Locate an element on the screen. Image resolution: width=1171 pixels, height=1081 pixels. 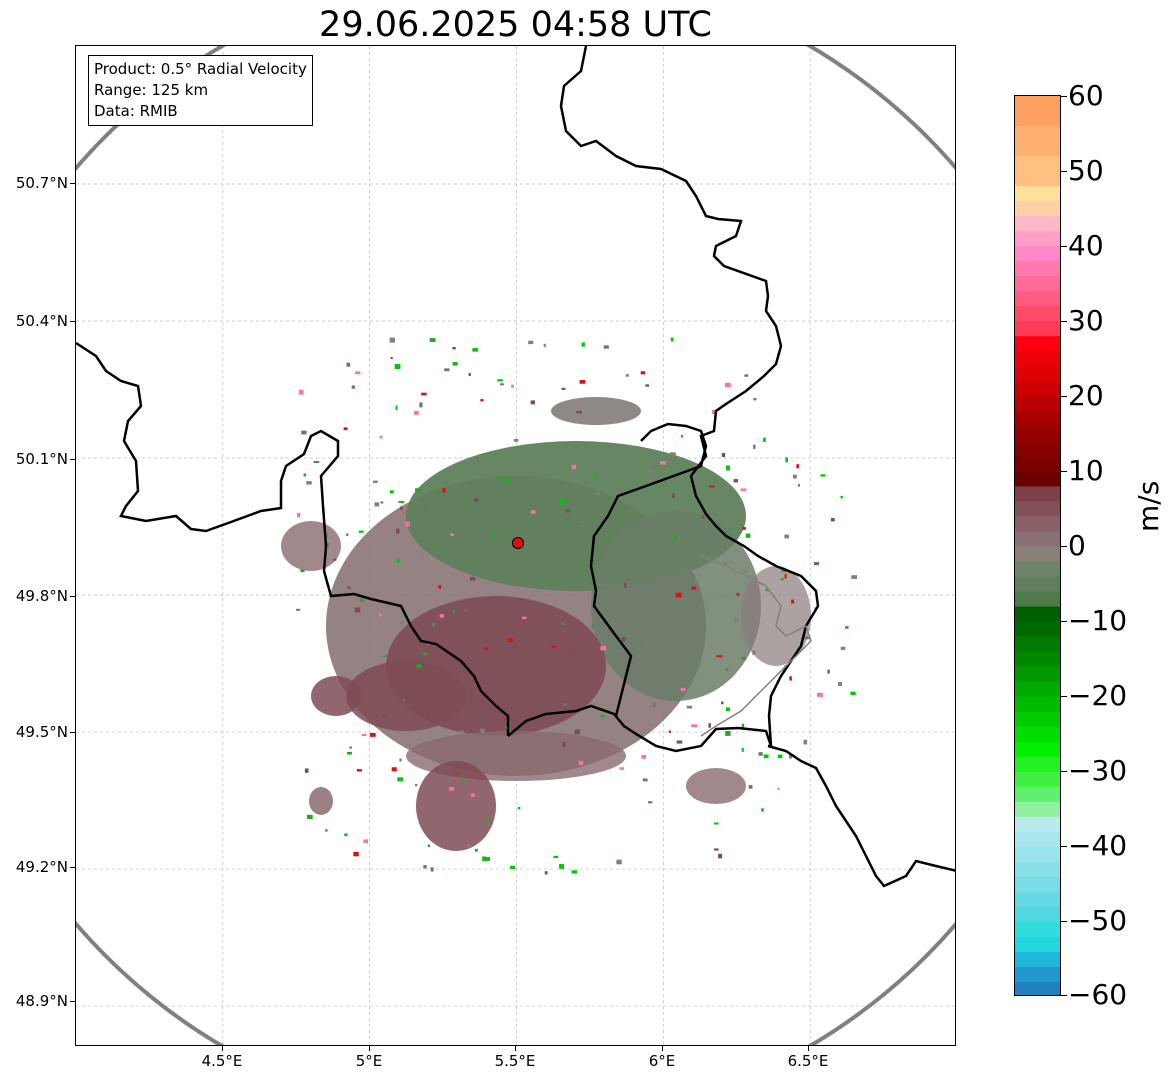
colorbar-tick-label: 10 is located at coordinates (1086, 470).